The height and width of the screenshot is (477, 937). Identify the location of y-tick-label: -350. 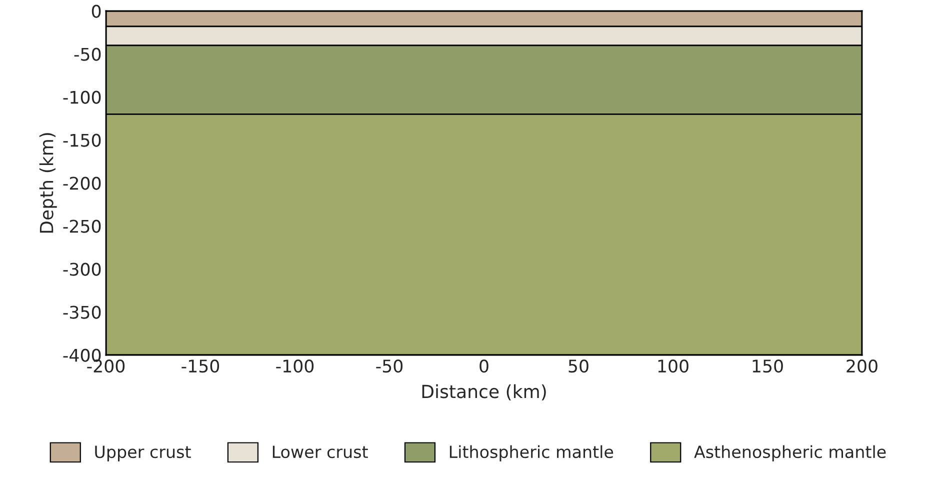
(82, 312).